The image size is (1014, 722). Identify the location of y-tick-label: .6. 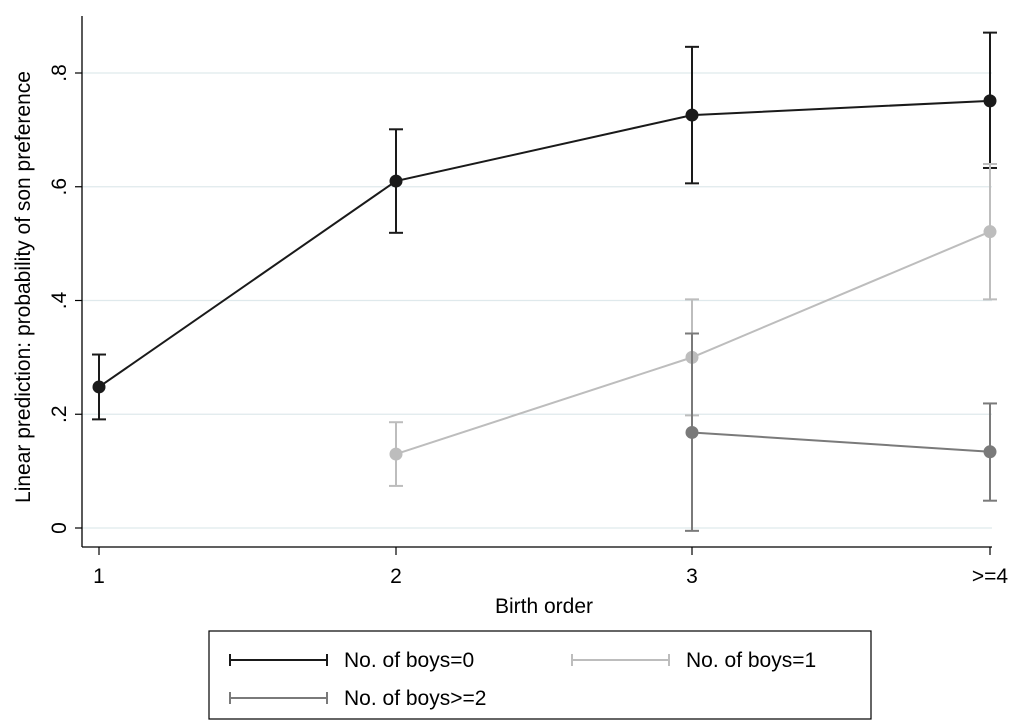
(59, 187).